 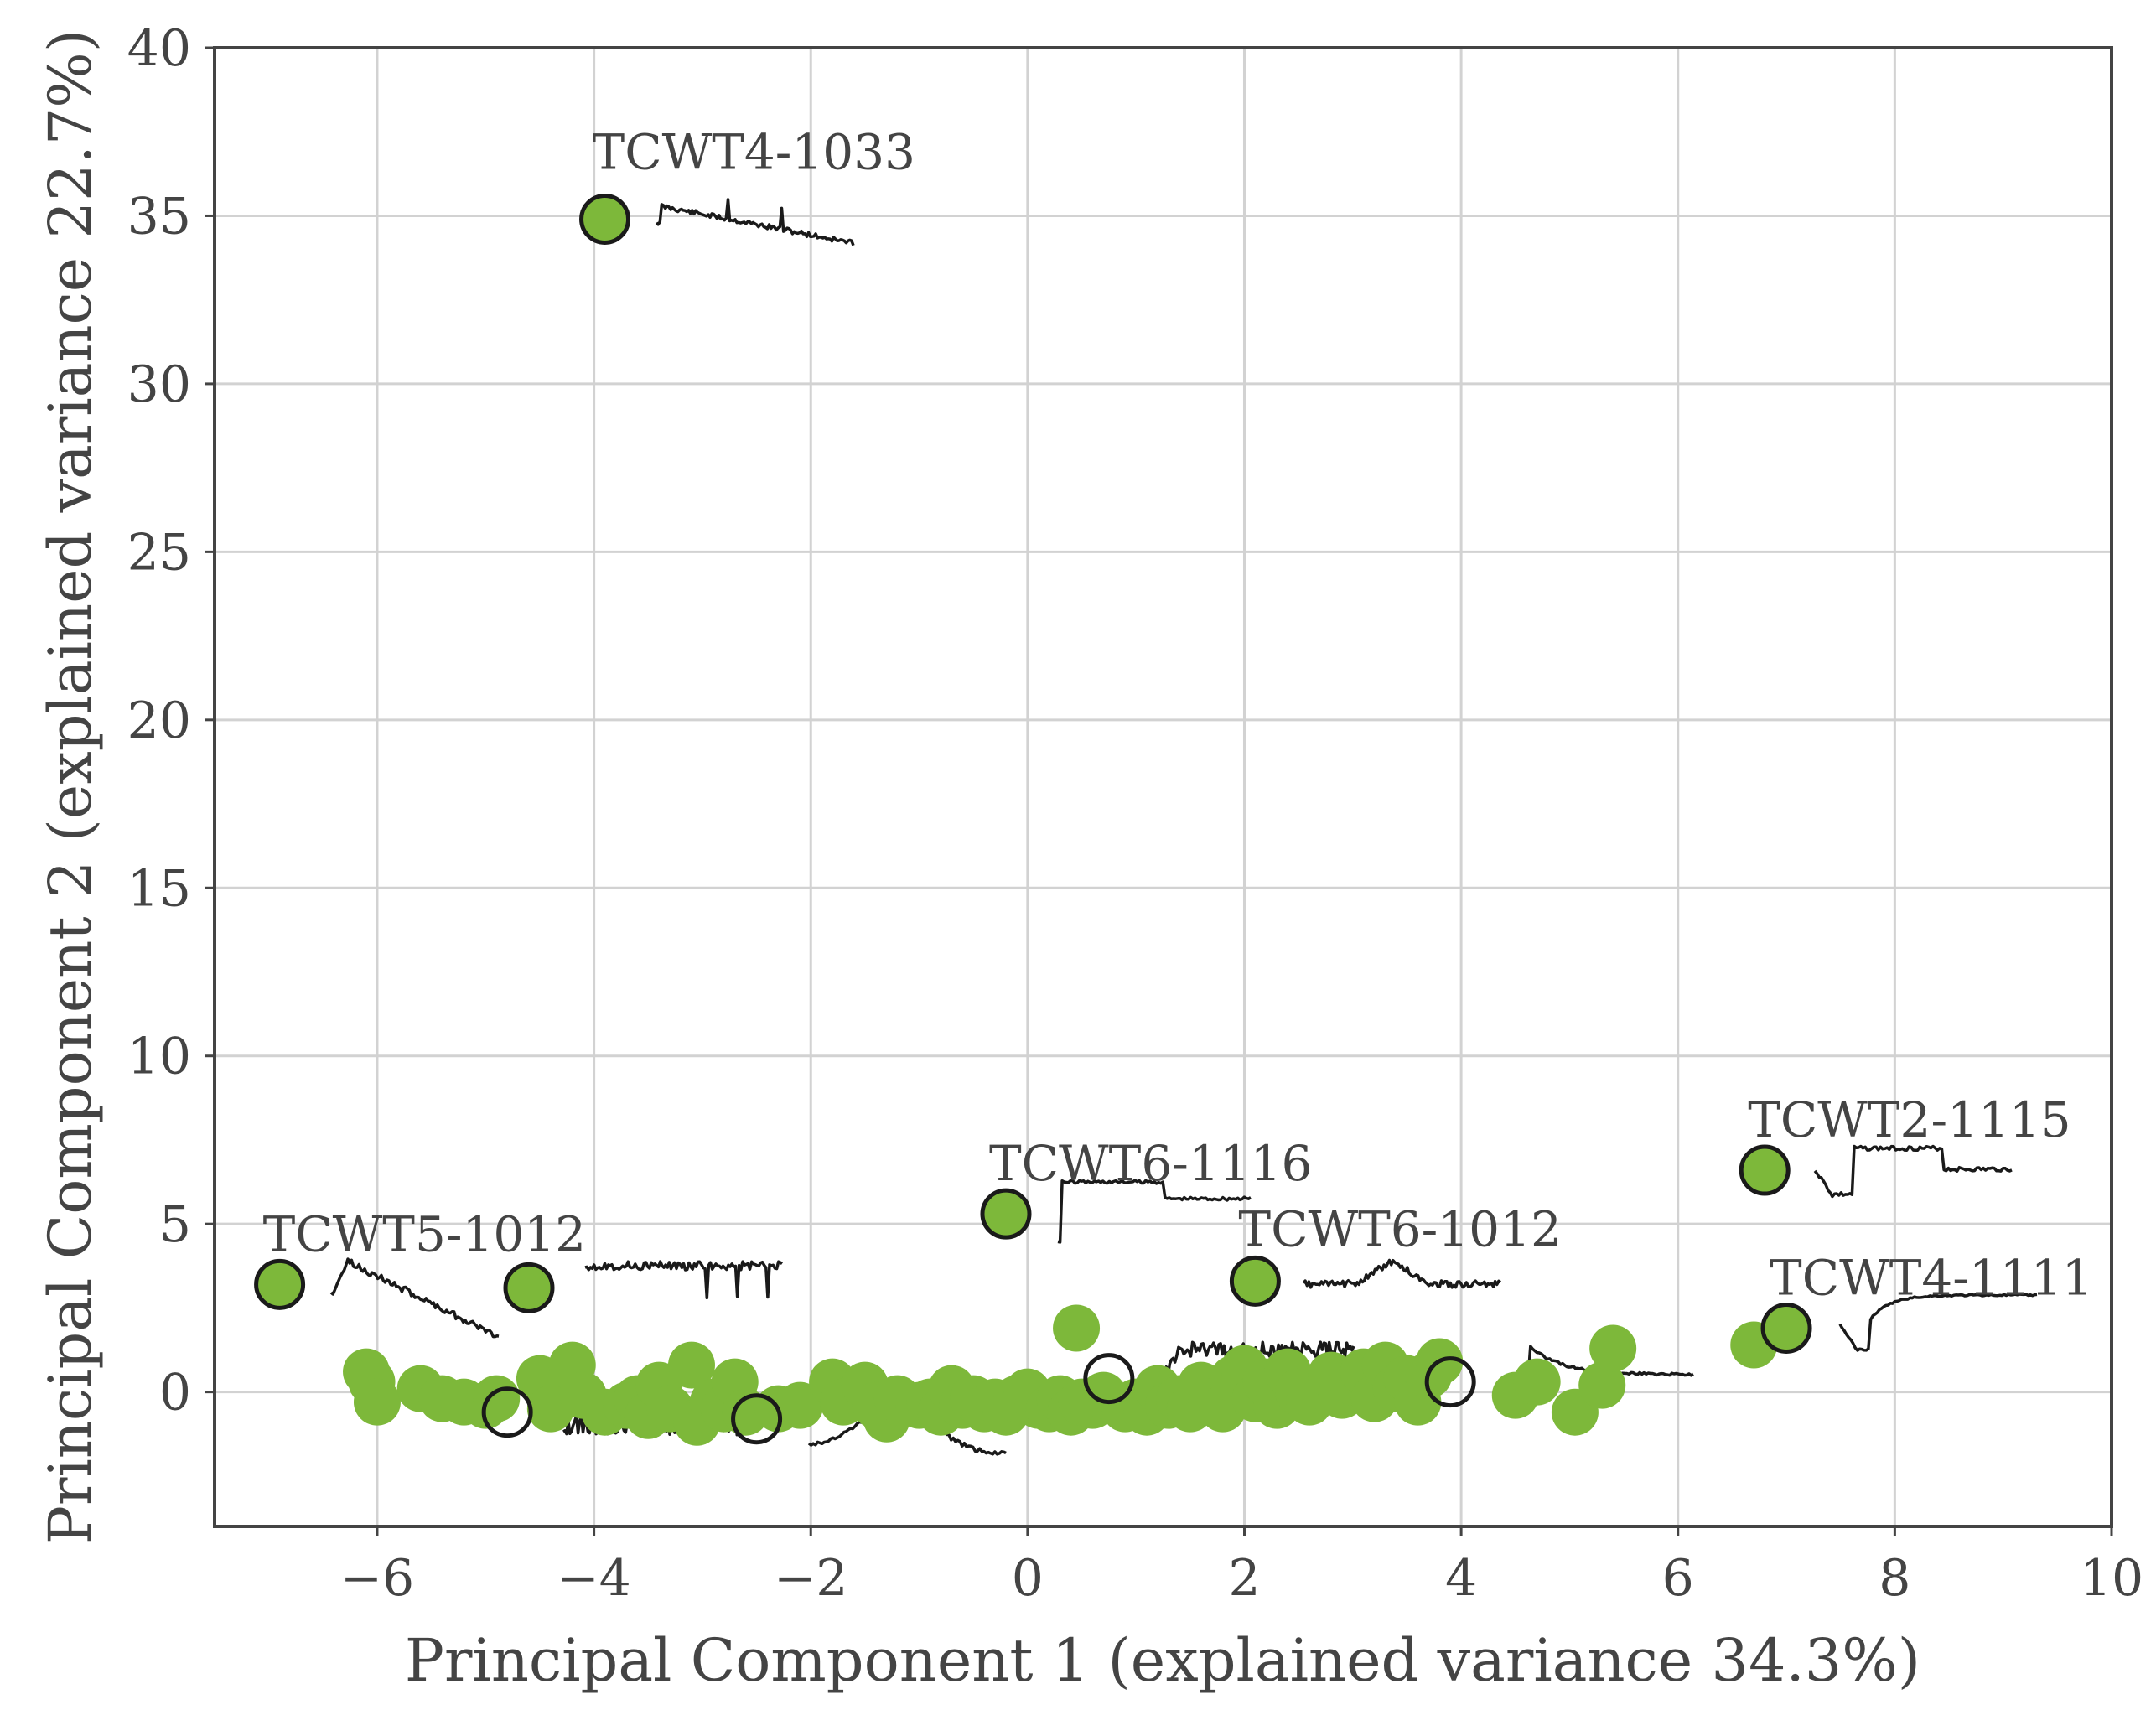 I want to click on y-tick-label: 15, so click(x=159, y=888).